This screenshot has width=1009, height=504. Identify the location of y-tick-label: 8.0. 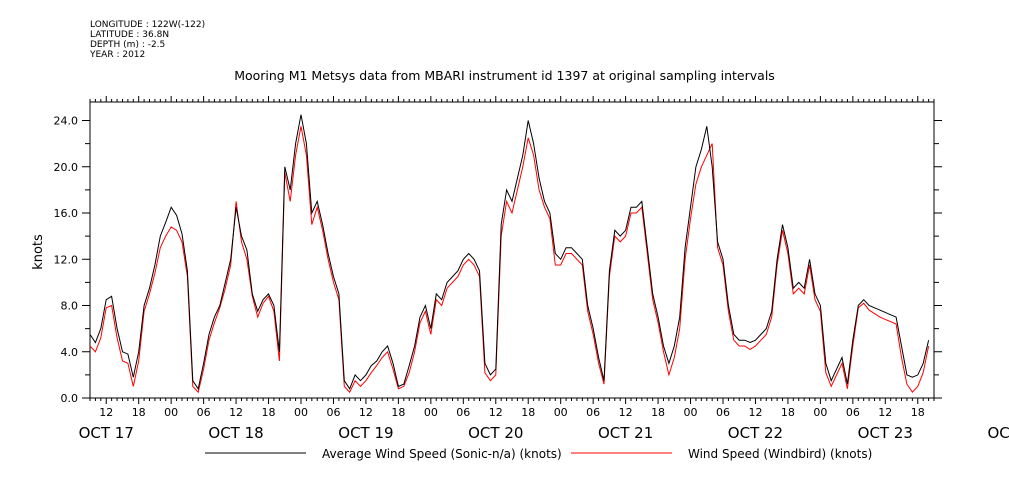
(70, 306).